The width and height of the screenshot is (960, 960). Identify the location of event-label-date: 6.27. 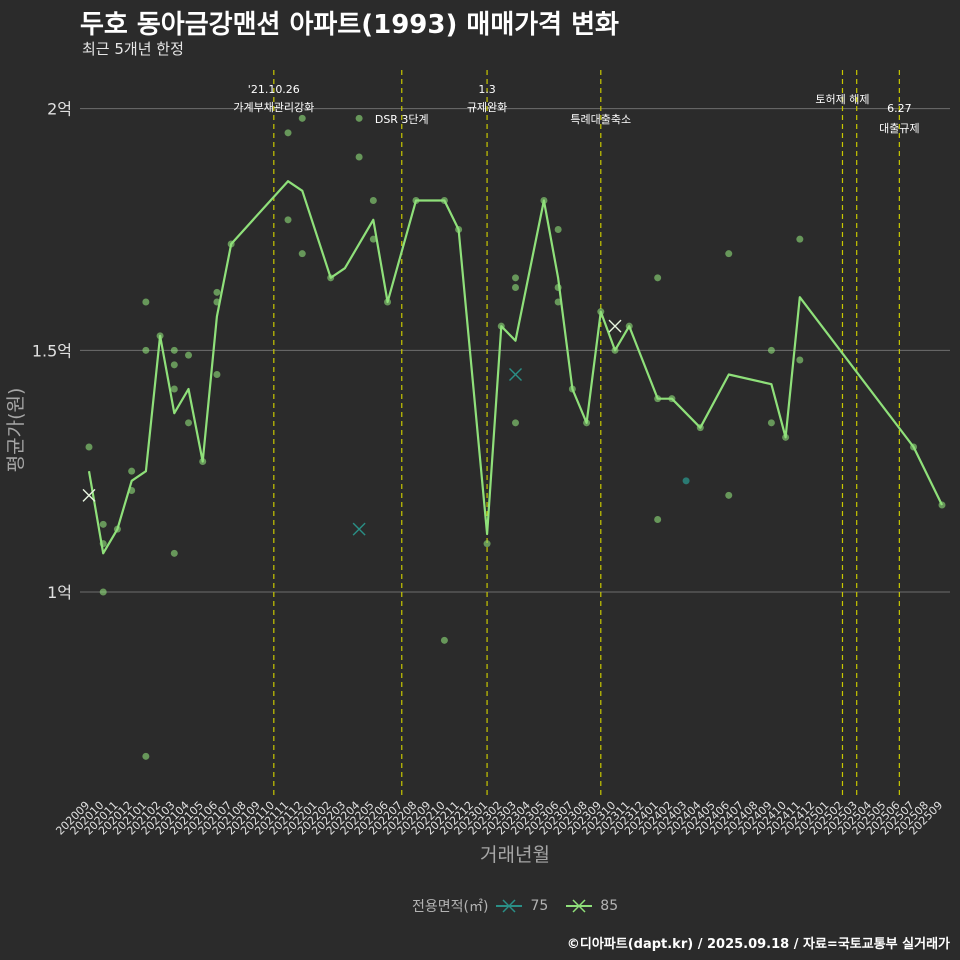
(899, 108).